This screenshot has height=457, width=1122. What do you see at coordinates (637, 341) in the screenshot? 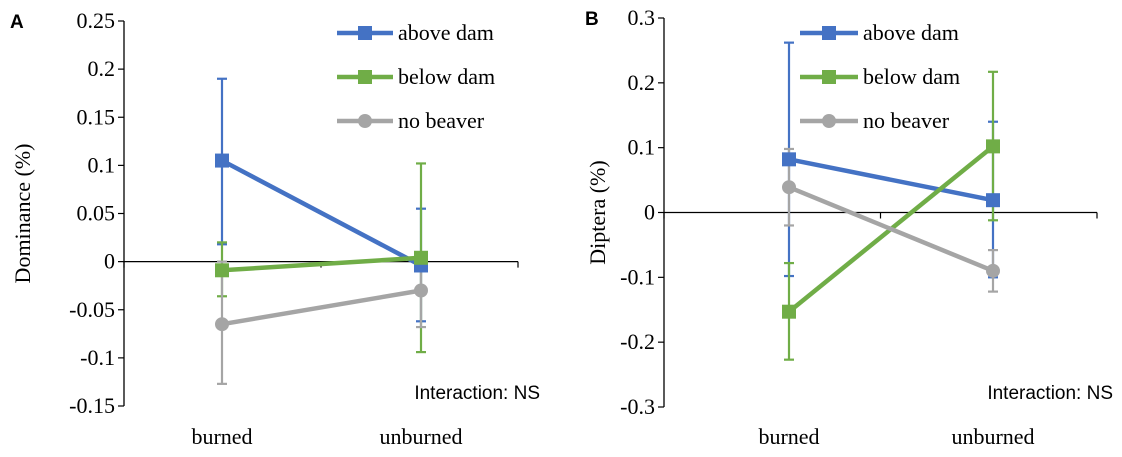
I see `y-tick-label: -0.2` at bounding box center [637, 341].